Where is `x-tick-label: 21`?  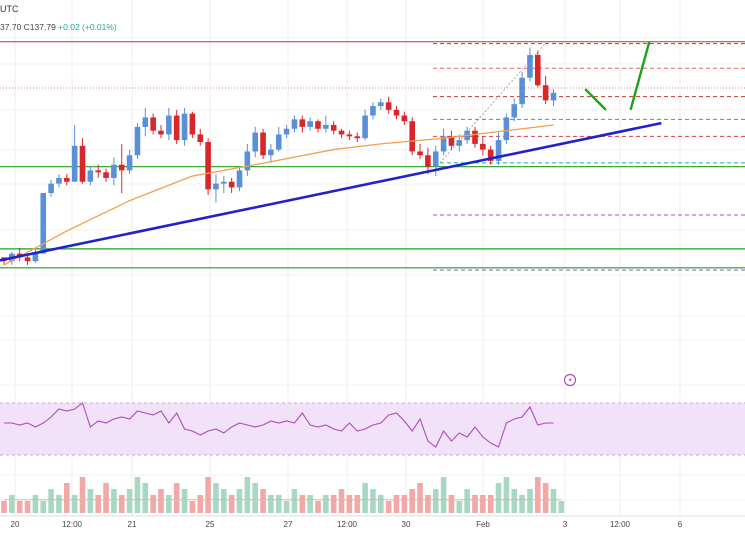
x-tick-label: 21 is located at coordinates (132, 524).